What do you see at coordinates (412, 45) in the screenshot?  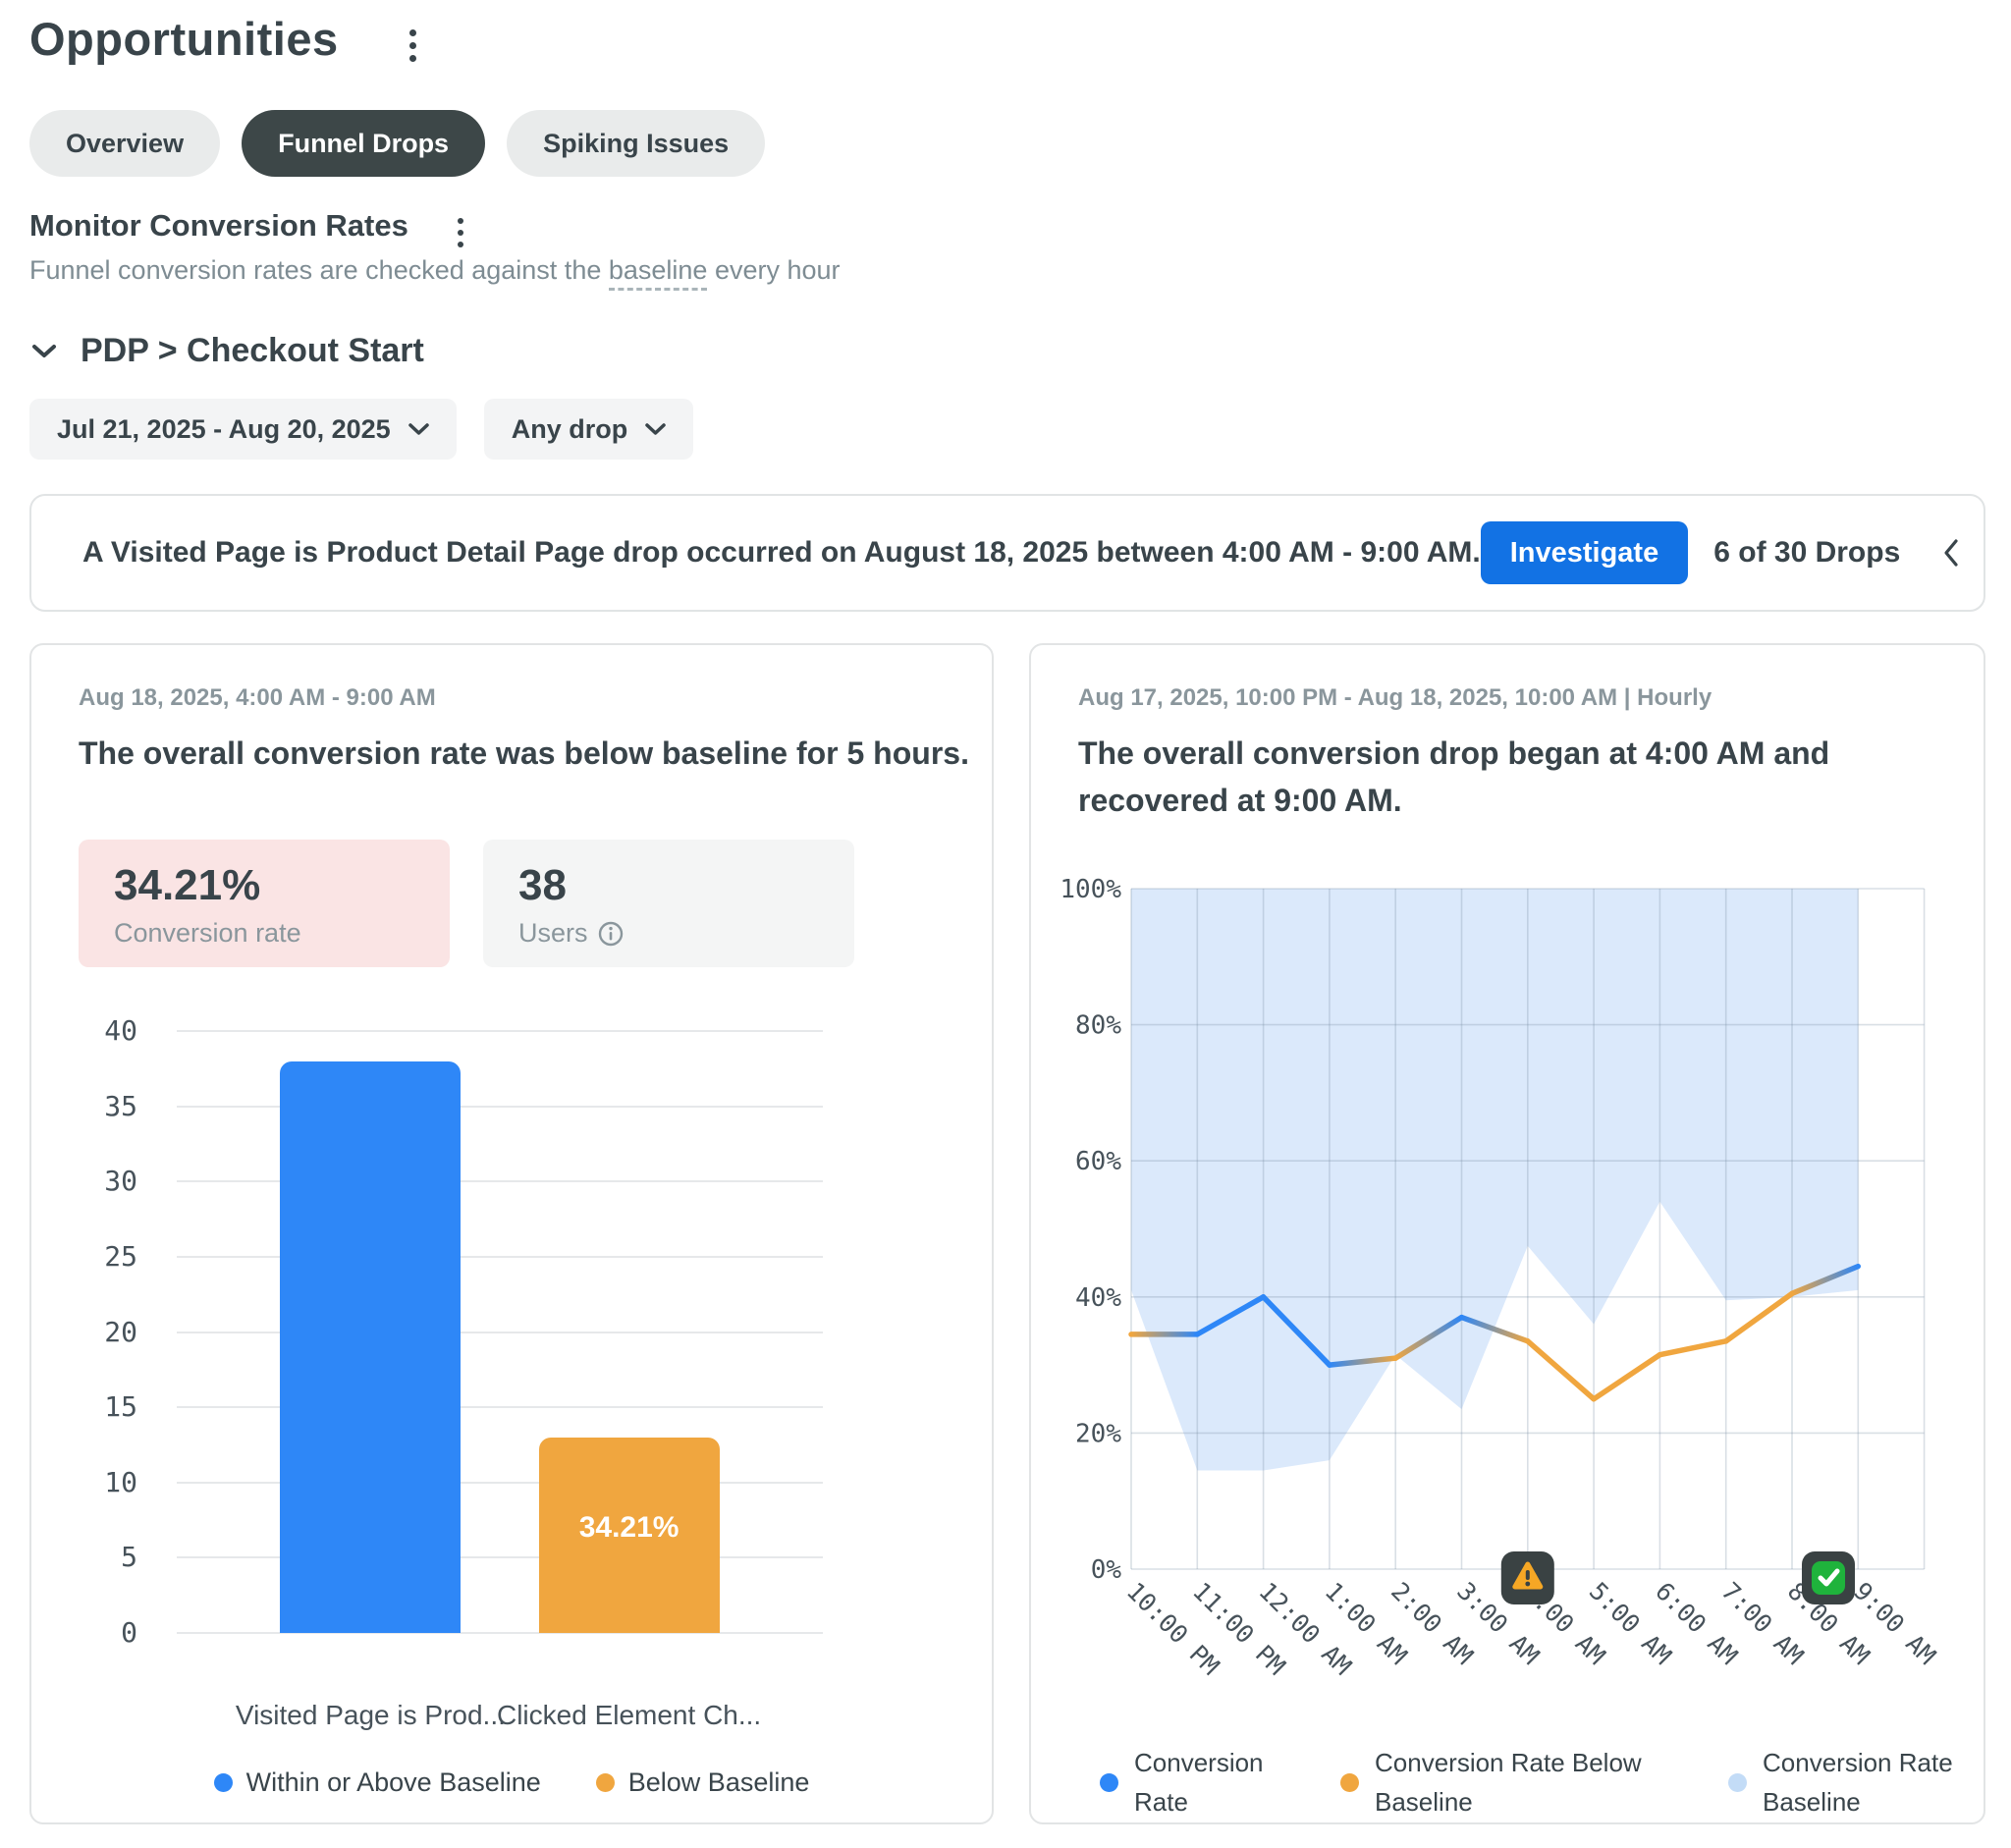 I see `page-title-kebab-menu-icon` at bounding box center [412, 45].